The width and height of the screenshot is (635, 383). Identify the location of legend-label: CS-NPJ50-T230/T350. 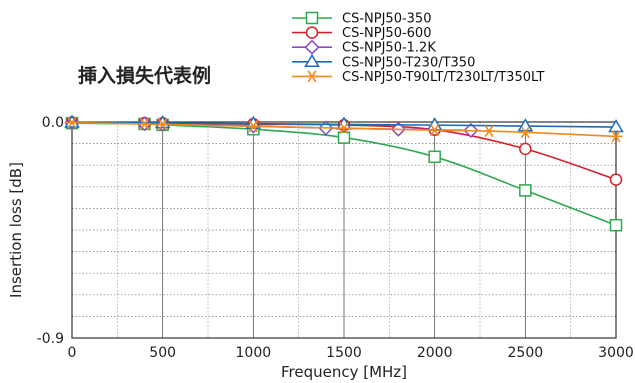
(408, 62).